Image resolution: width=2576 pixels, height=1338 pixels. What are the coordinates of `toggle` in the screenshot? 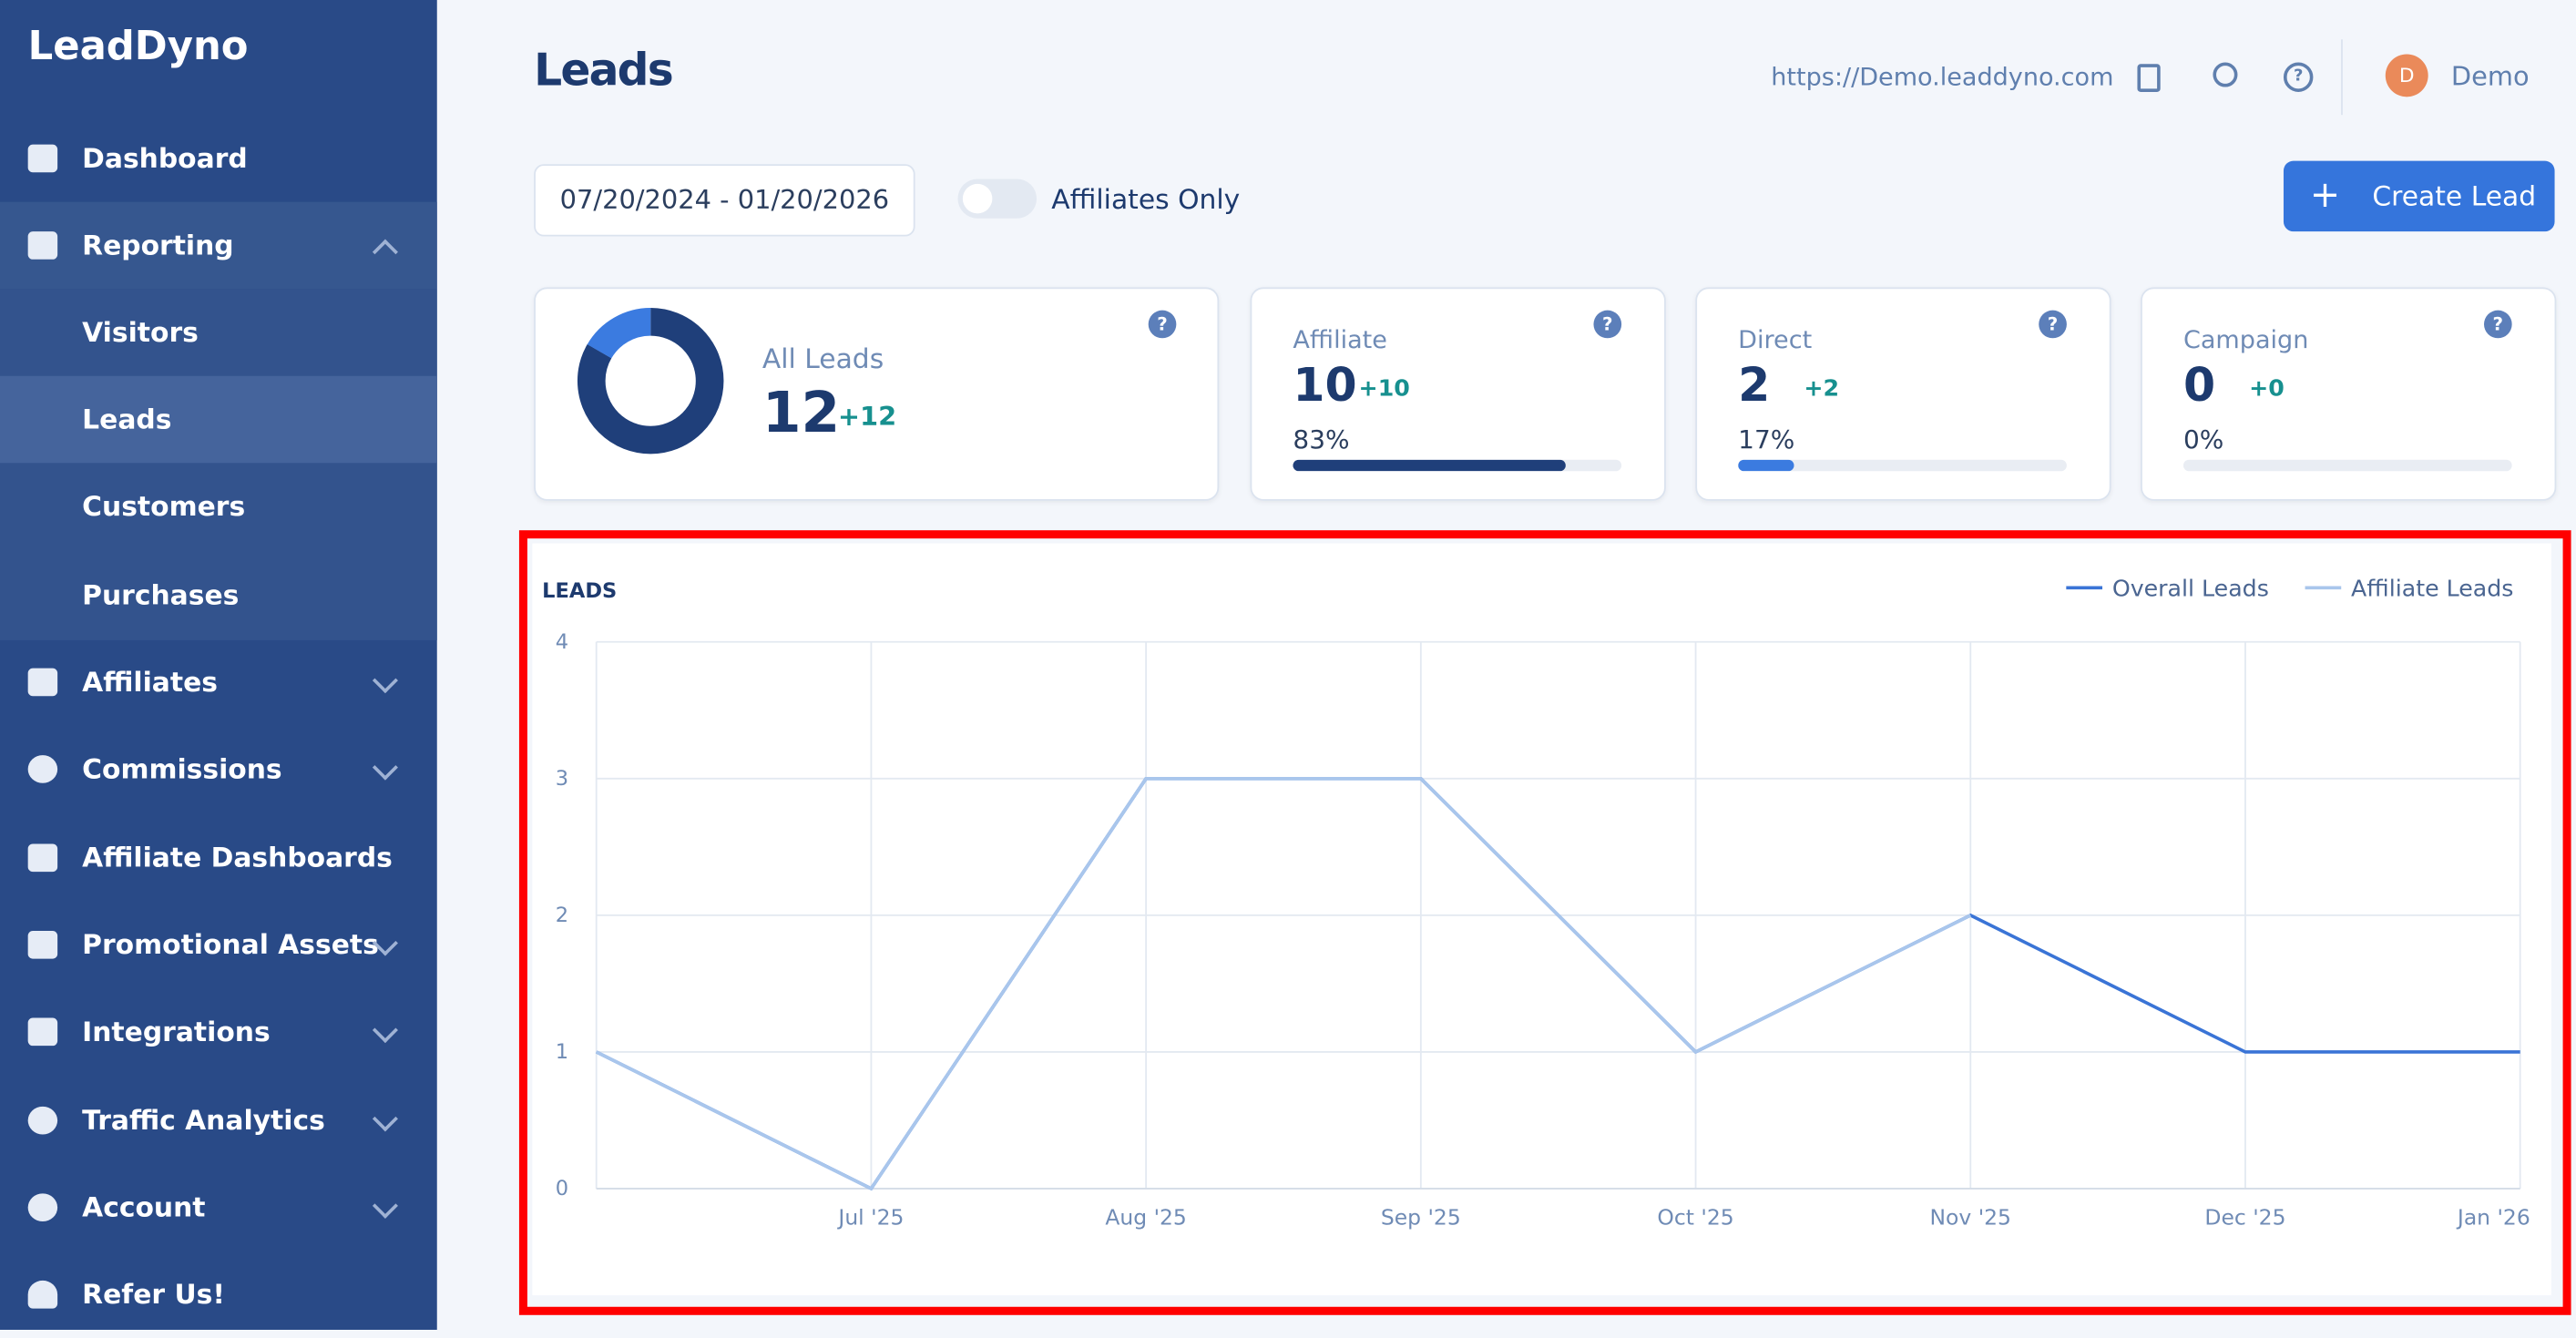 It's located at (998, 199).